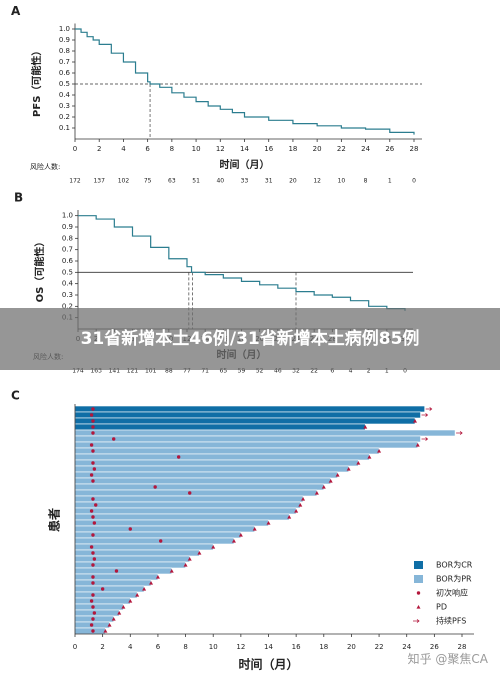  What do you see at coordinates (151, 371) in the screenshot?
I see `risk-count: 101` at bounding box center [151, 371].